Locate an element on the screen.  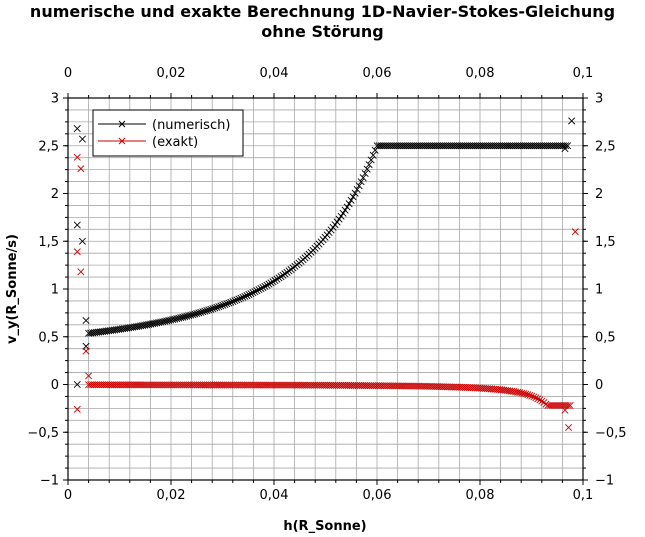
x-tick-label-top: 0,1 is located at coordinates (583, 73).